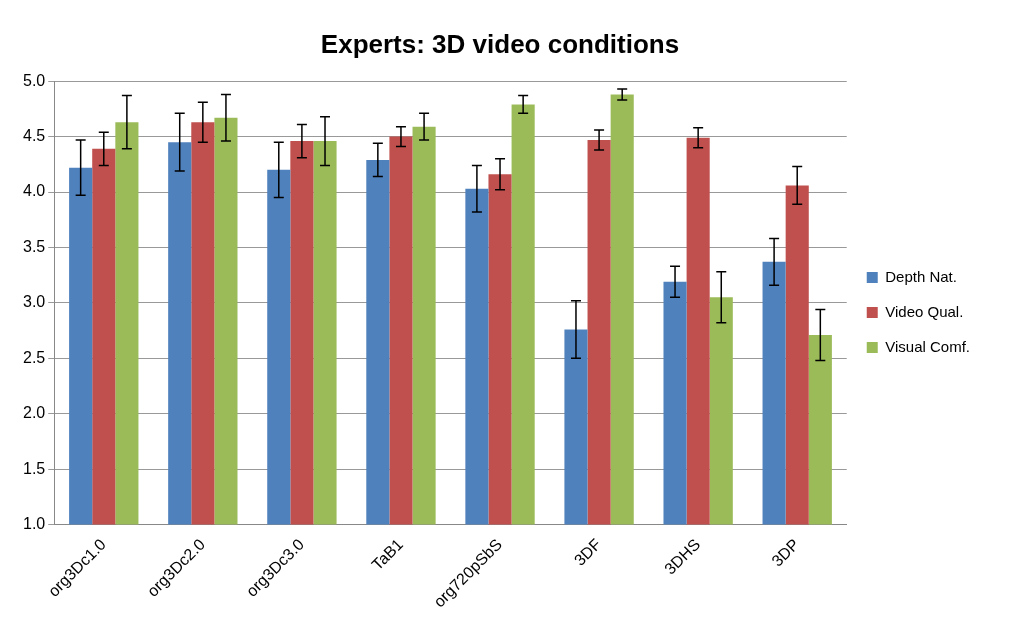 The width and height of the screenshot is (1014, 633). What do you see at coordinates (34, 413) in the screenshot?
I see `y-tick-label: 2.0` at bounding box center [34, 413].